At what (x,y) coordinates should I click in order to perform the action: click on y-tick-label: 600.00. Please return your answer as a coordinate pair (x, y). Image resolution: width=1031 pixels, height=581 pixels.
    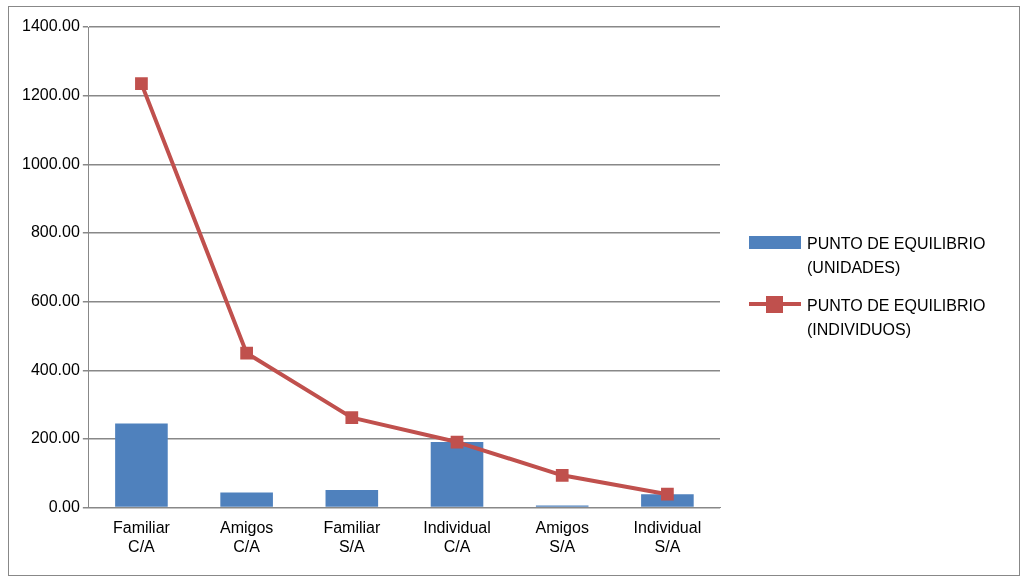
    Looking at the image, I should click on (55, 301).